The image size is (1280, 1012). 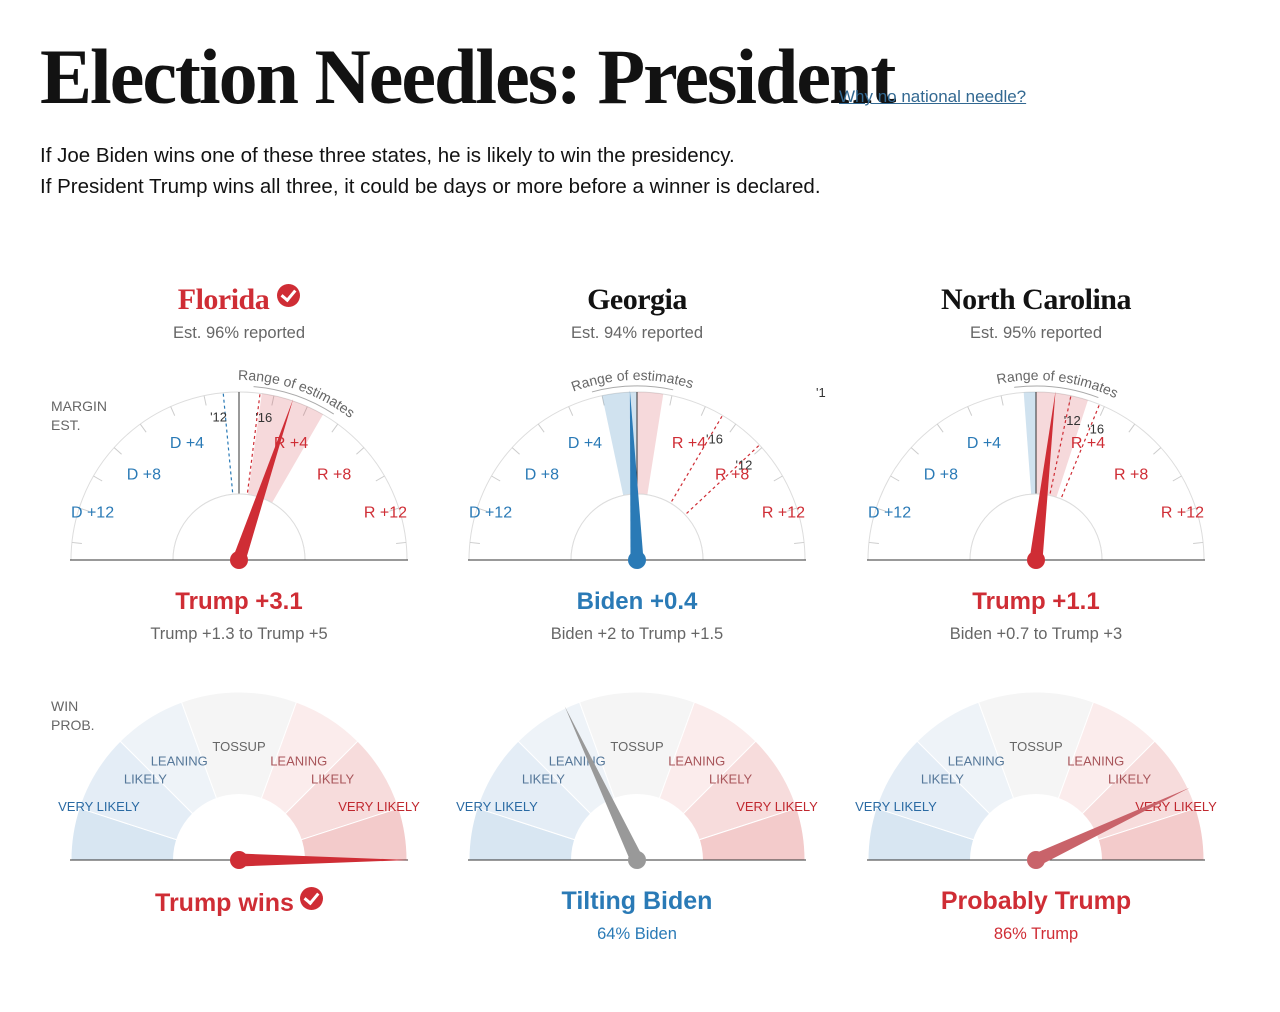 What do you see at coordinates (79, 406) in the screenshot?
I see `margin-label-line-1: MARGIN` at bounding box center [79, 406].